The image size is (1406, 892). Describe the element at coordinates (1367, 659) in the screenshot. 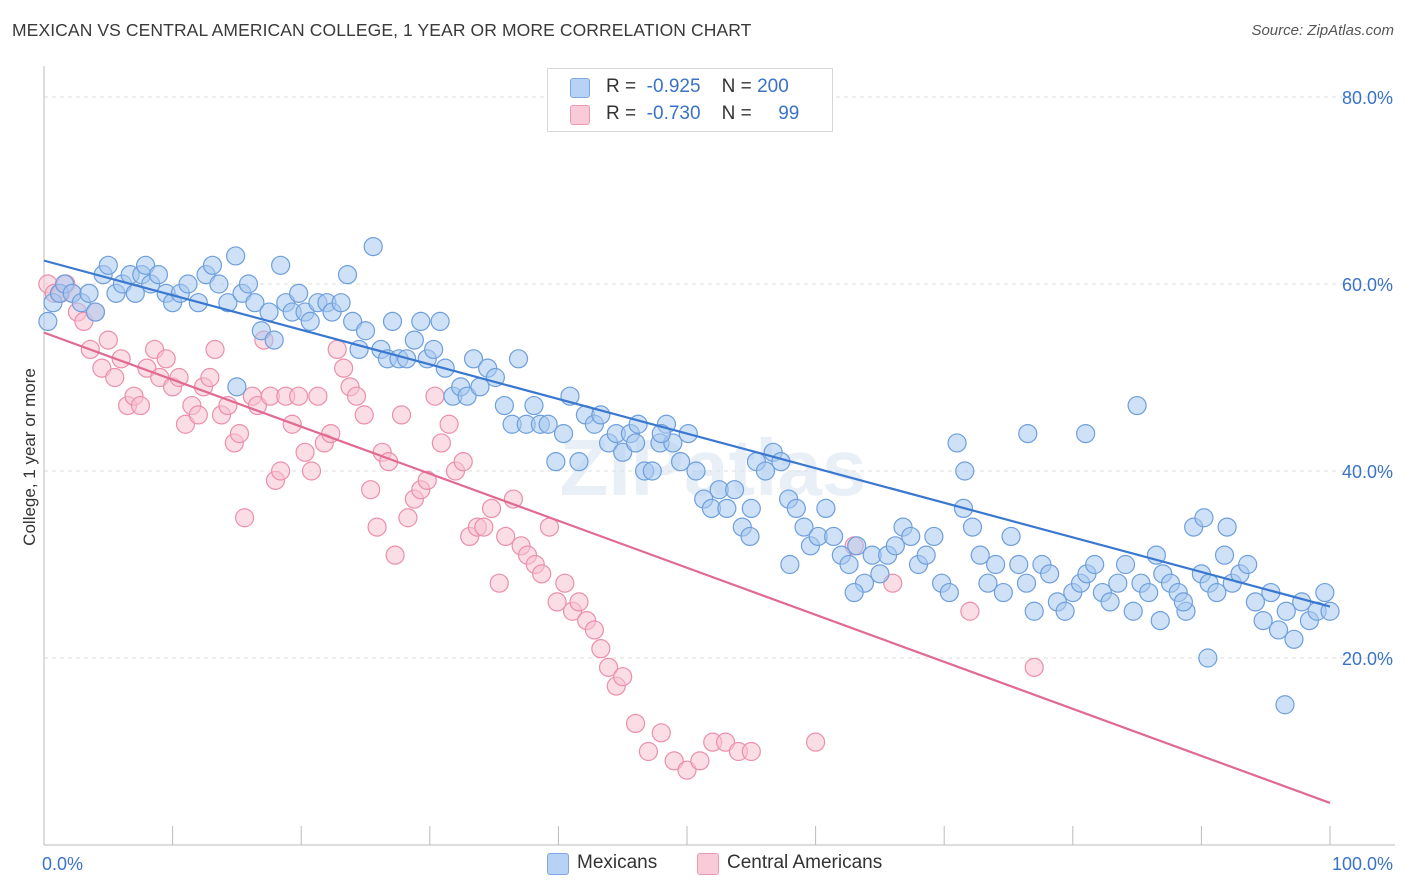

I see `y-tick-label: 20.0%` at that location.